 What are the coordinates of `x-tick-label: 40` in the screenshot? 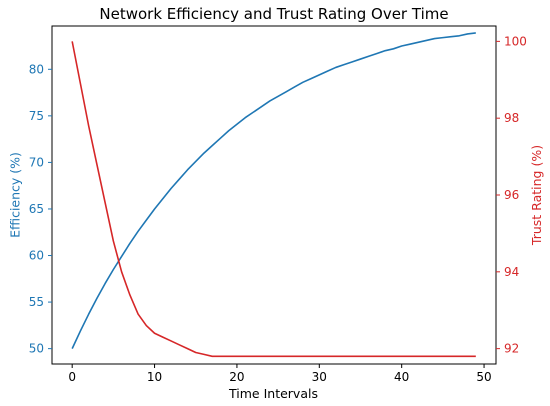 It's located at (401, 377).